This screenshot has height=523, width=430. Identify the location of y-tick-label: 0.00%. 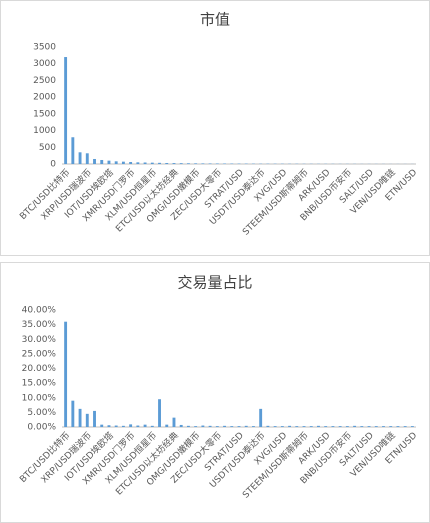
(41, 428).